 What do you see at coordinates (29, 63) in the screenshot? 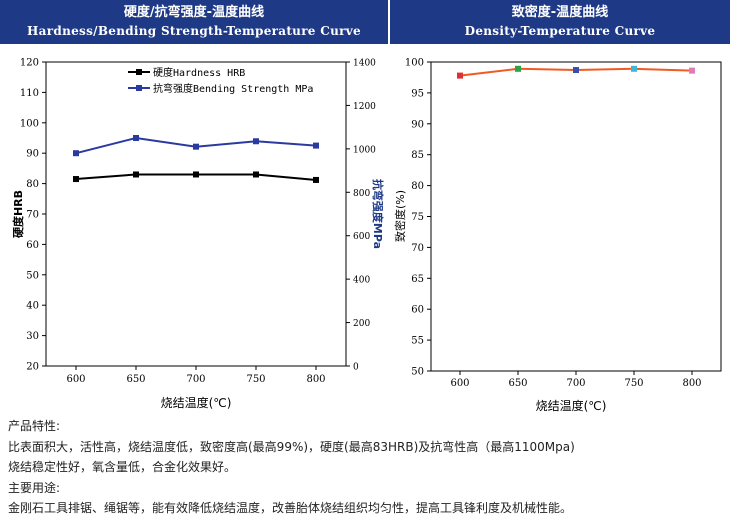
I see `left-y-tick-label: 120` at bounding box center [29, 63].